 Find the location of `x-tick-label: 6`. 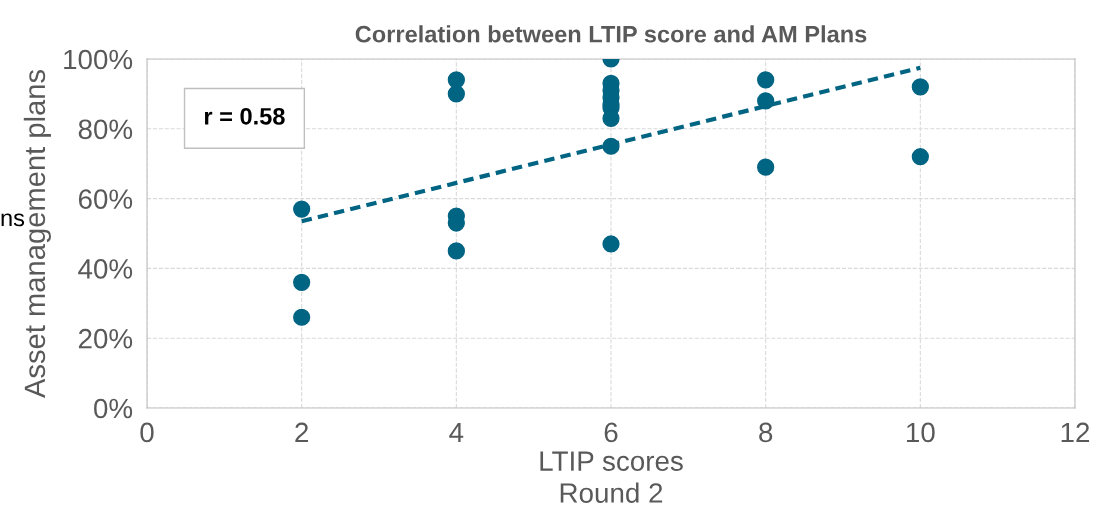

x-tick-label: 6 is located at coordinates (611, 432).